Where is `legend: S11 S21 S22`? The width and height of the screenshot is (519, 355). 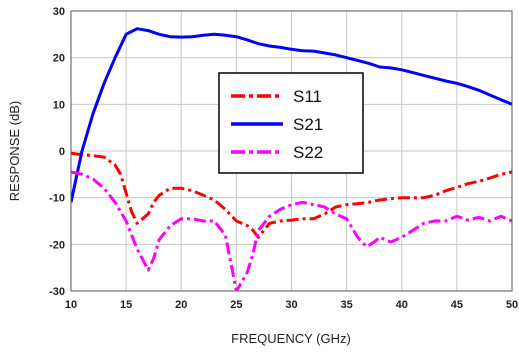 legend: S11 S21 S22 is located at coordinates (291, 123).